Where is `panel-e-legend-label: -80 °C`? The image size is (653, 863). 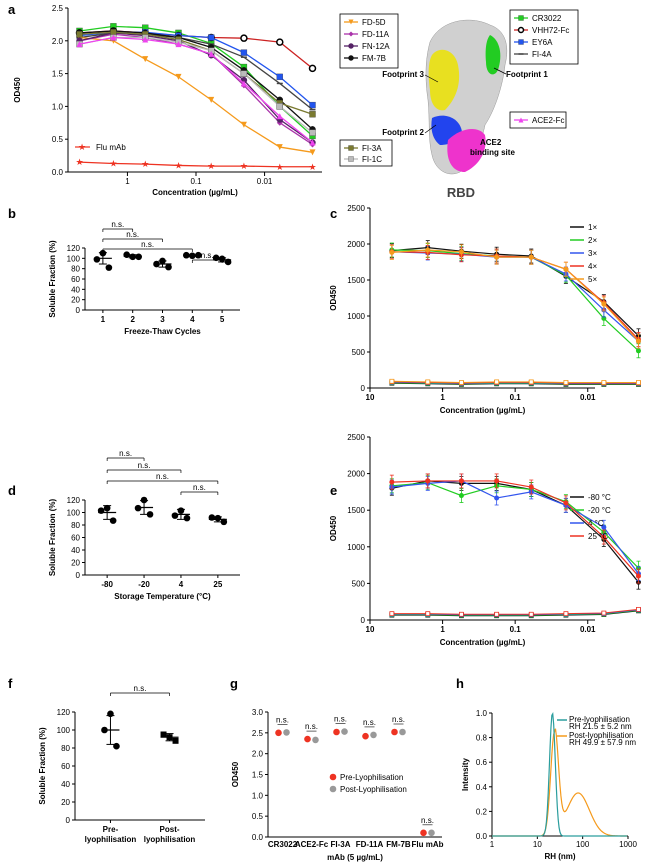 panel-e-legend-label: -80 °C is located at coordinates (599, 497).